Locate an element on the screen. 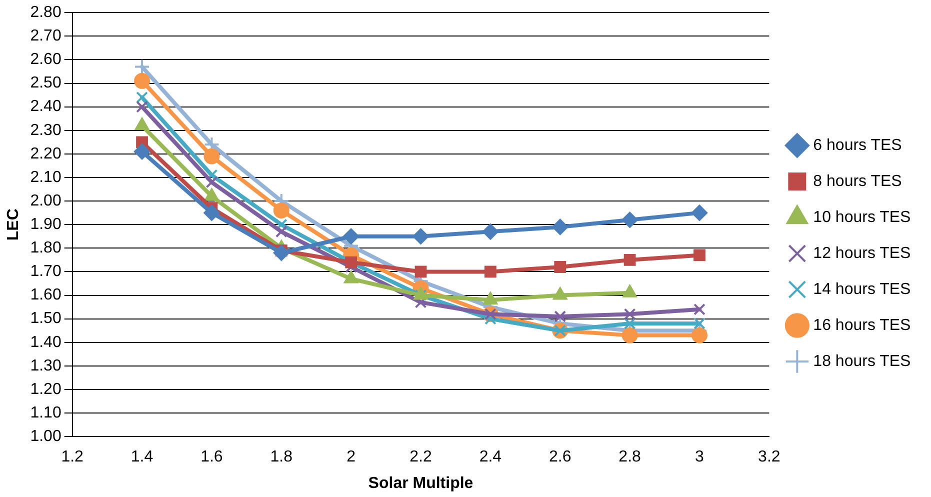 This screenshot has height=497, width=931. legend-label: 14 hours TES is located at coordinates (862, 289).